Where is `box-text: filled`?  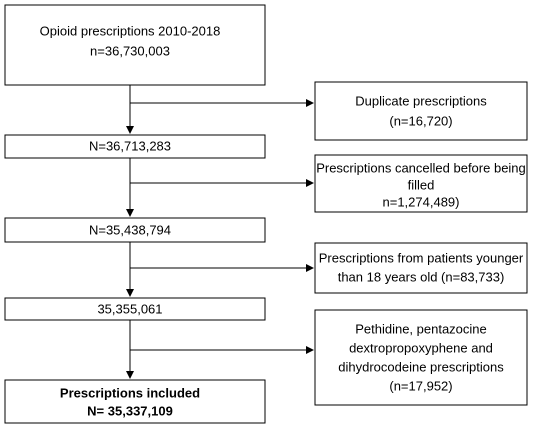
box-text: filled is located at coordinates (421, 184).